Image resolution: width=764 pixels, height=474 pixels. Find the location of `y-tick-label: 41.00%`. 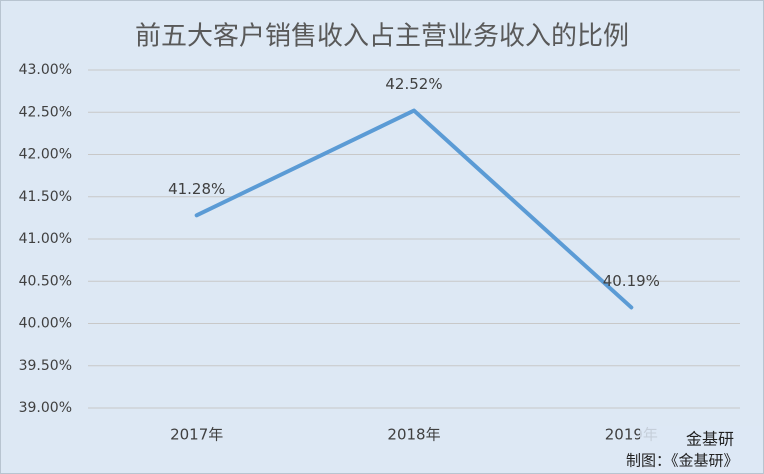

y-tick-label: 41.00% is located at coordinates (45, 239).